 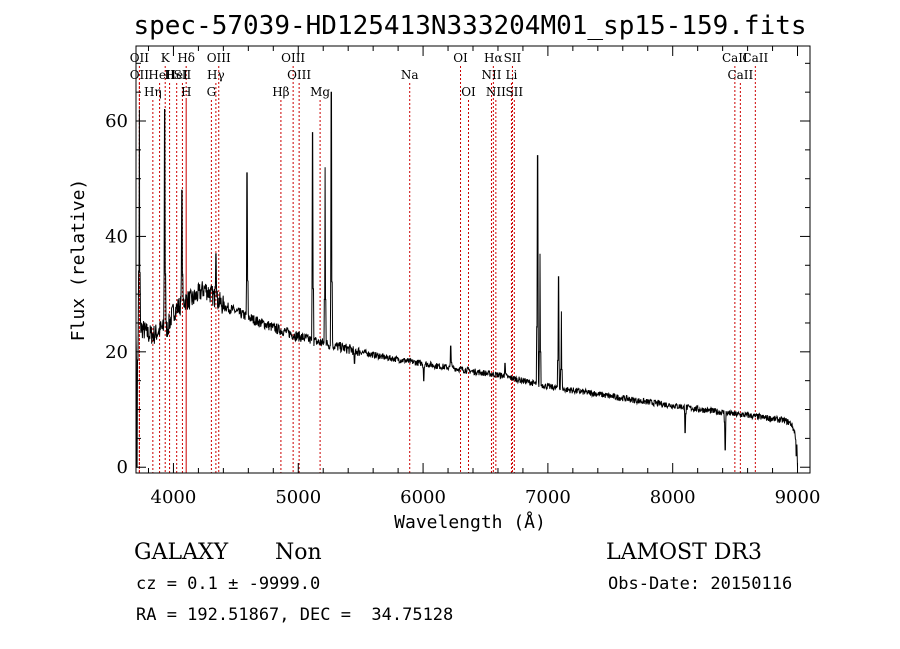 What do you see at coordinates (186, 58) in the screenshot?
I see `line-marker-label: Hδ` at bounding box center [186, 58].